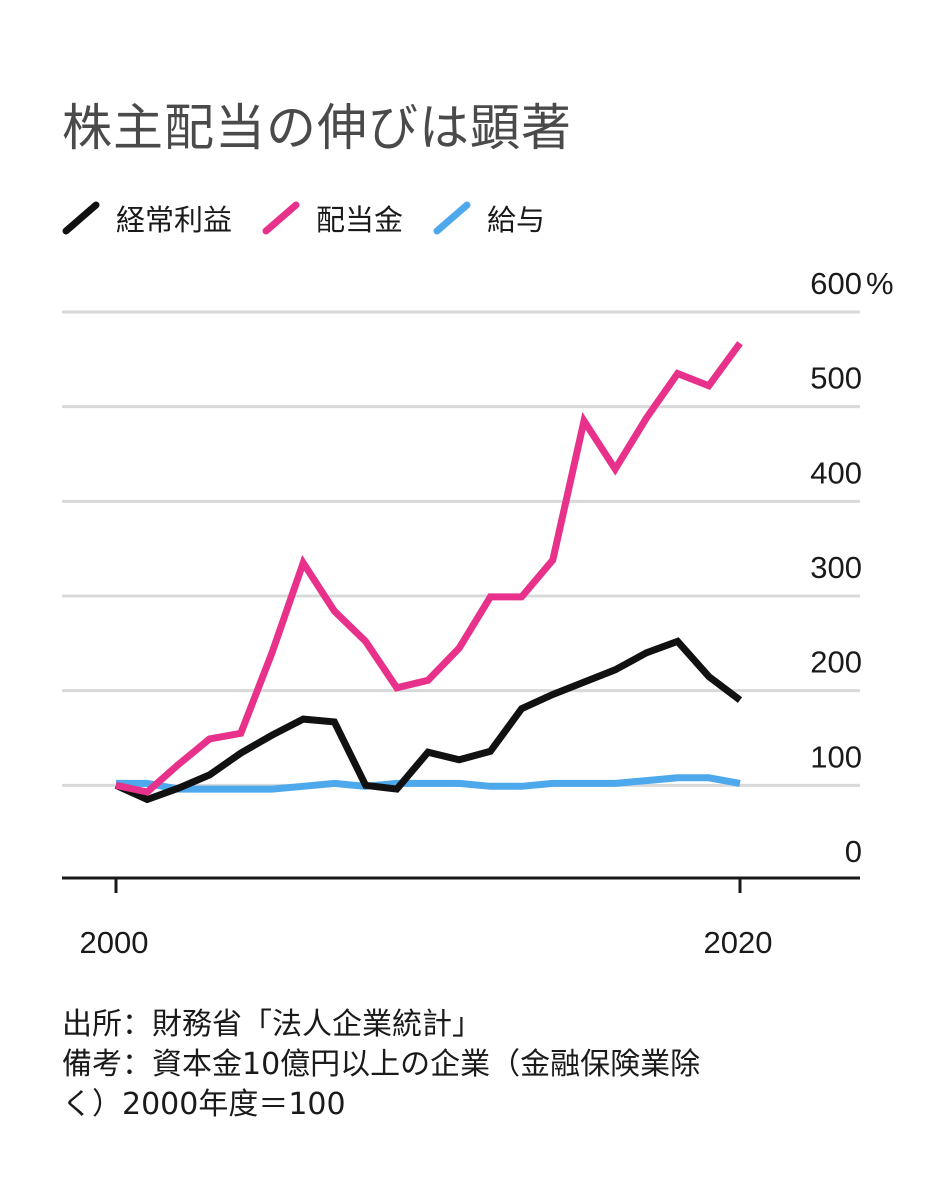 Image resolution: width=943 pixels, height=1185 pixels. What do you see at coordinates (836, 283) in the screenshot?
I see `y-tick-label-600: 600` at bounding box center [836, 283].